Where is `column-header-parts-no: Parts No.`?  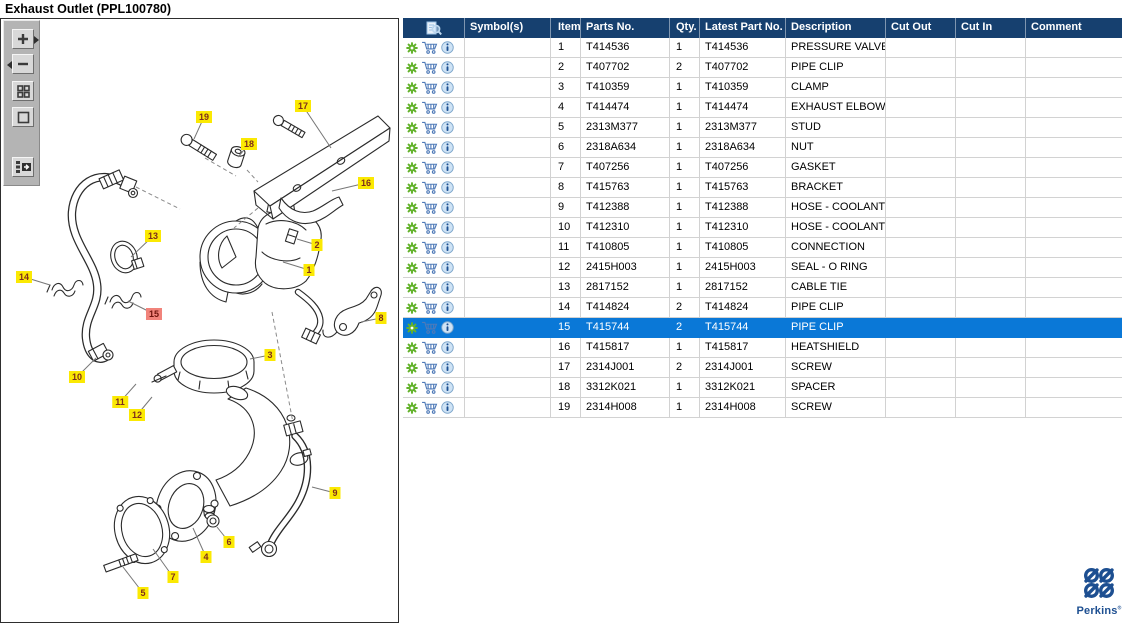 column-header-parts-no: Parts No. is located at coordinates (625, 28).